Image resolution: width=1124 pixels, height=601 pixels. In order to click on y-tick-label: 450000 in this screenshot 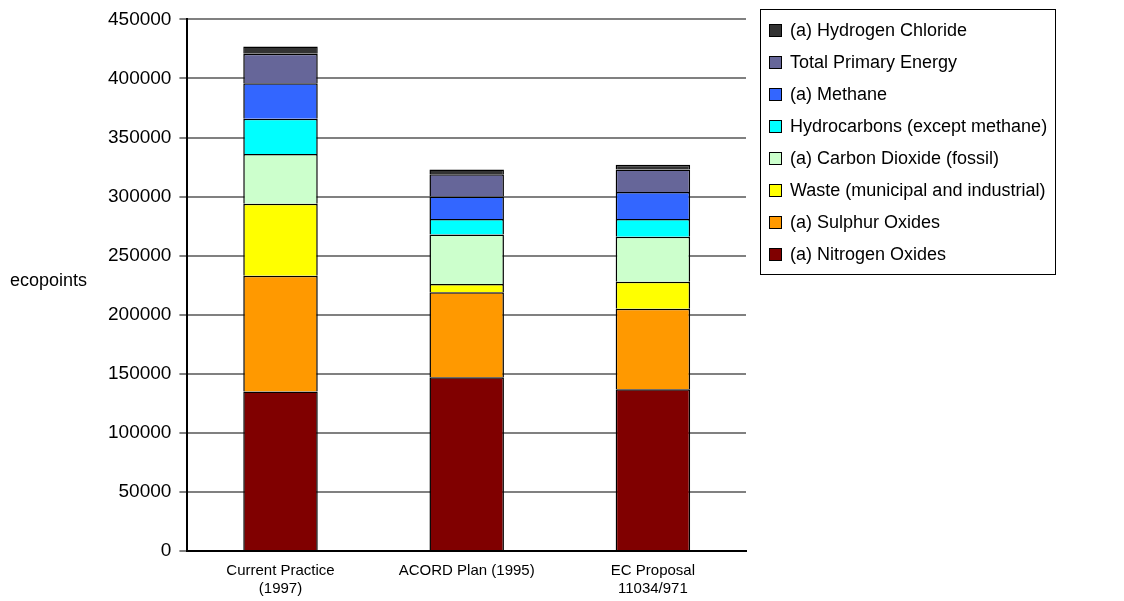, I will do `click(140, 18)`.